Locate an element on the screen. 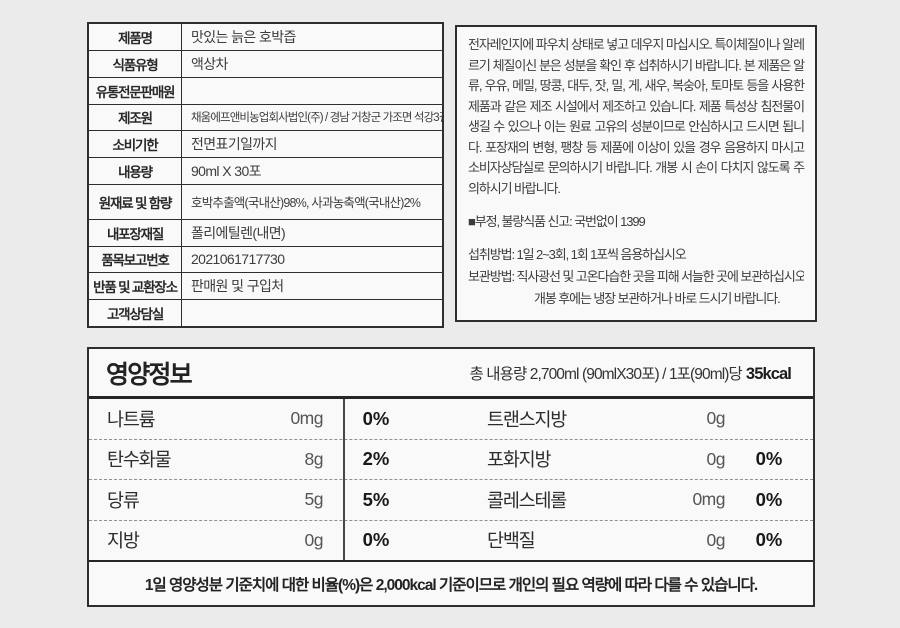 This screenshot has width=900, height=628. product-row-value: 2021061717730 is located at coordinates (238, 259).